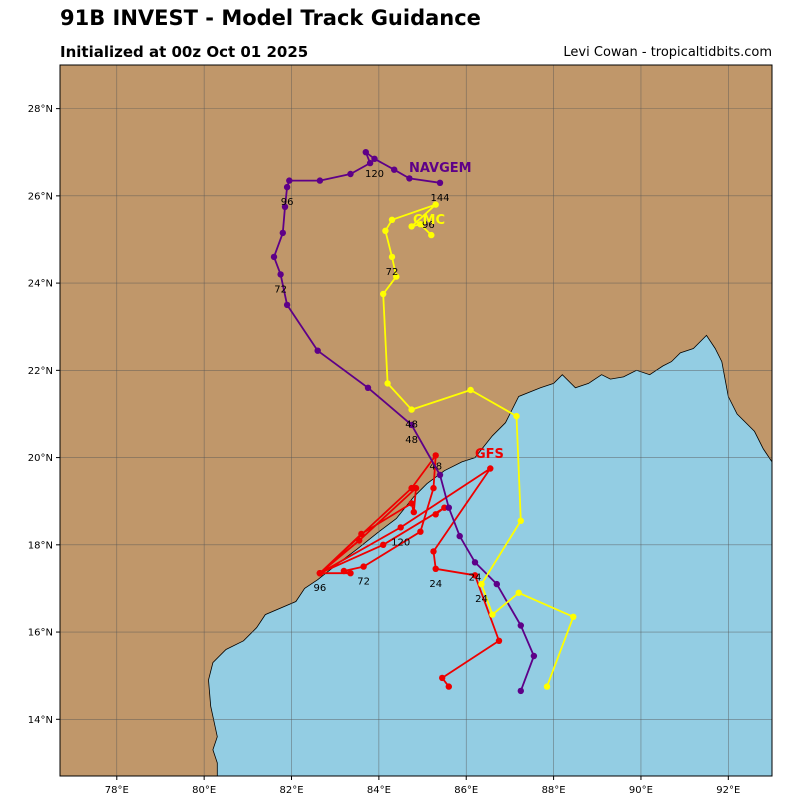 Image resolution: width=800 pixels, height=800 pixels. I want to click on tick-label-lon: 82°E, so click(291, 790).